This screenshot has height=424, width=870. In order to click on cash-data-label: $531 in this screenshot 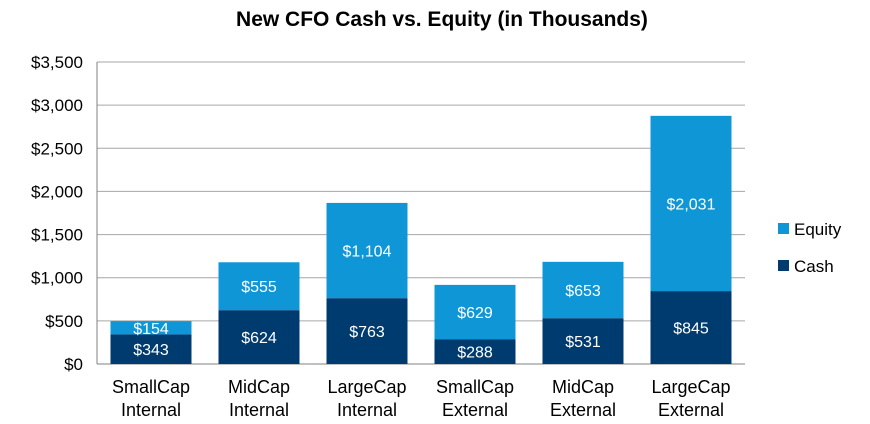, I will do `click(583, 342)`.